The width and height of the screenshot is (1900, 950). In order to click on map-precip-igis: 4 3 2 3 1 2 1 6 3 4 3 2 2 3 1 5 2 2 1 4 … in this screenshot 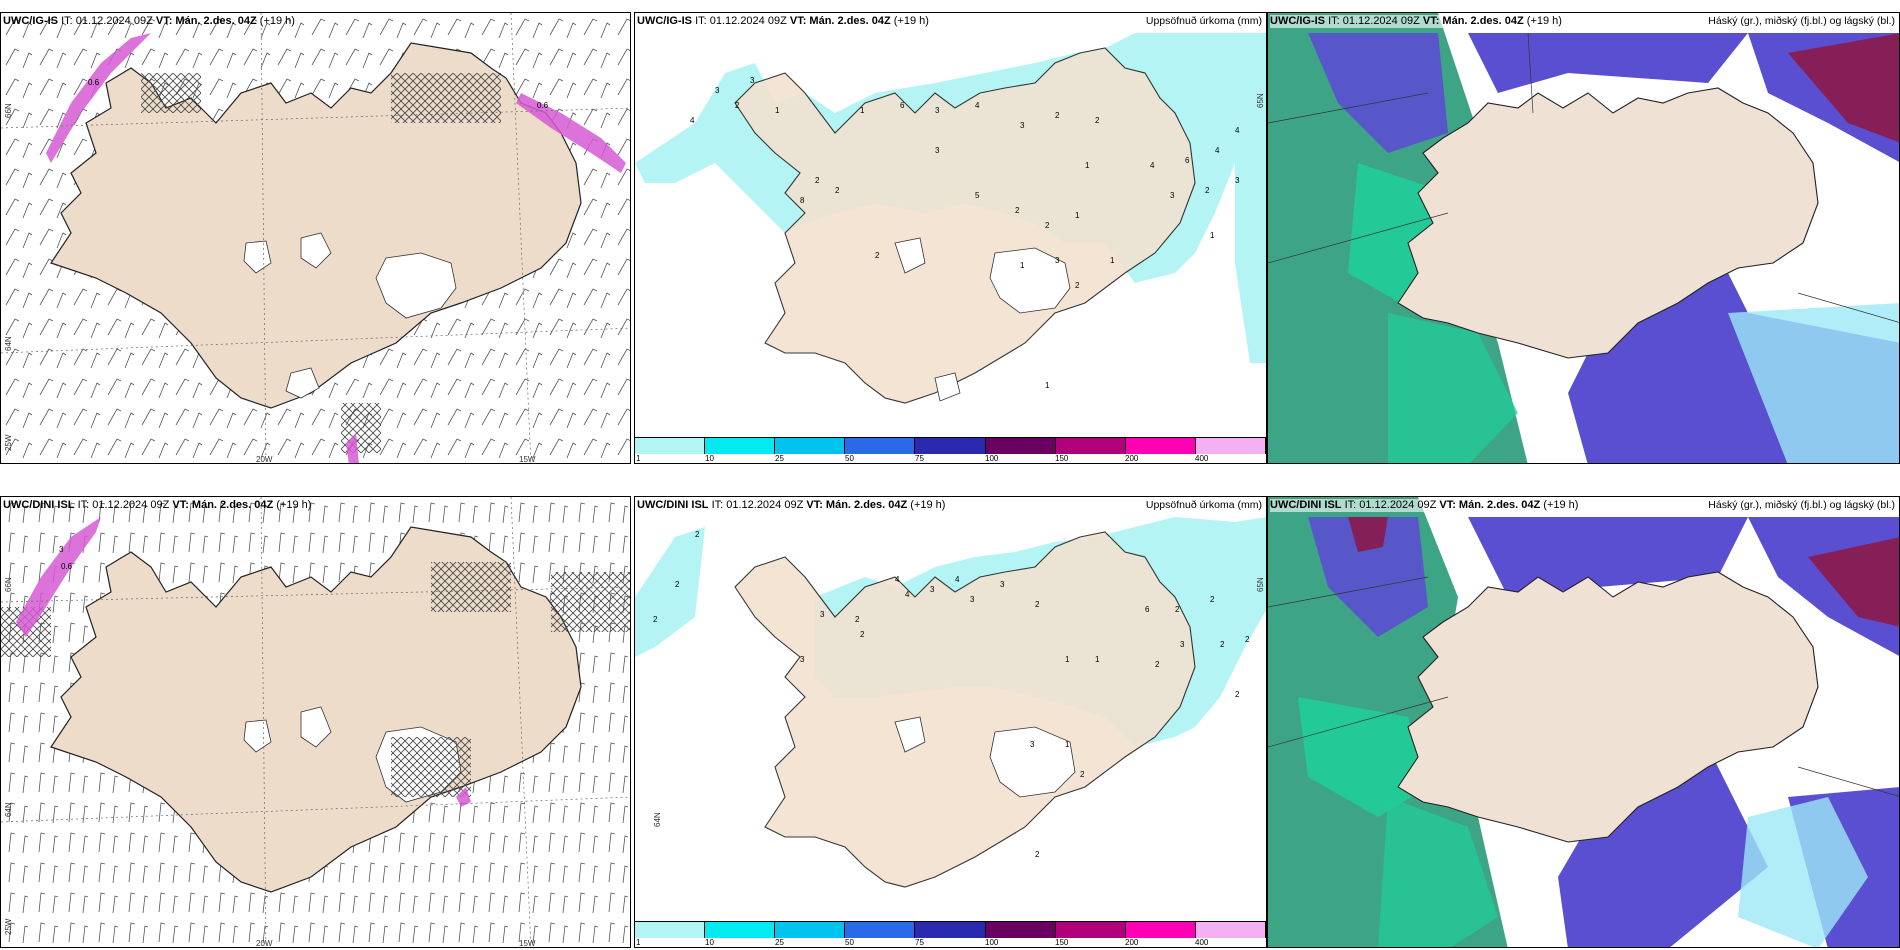, I will do `click(950, 218)`.